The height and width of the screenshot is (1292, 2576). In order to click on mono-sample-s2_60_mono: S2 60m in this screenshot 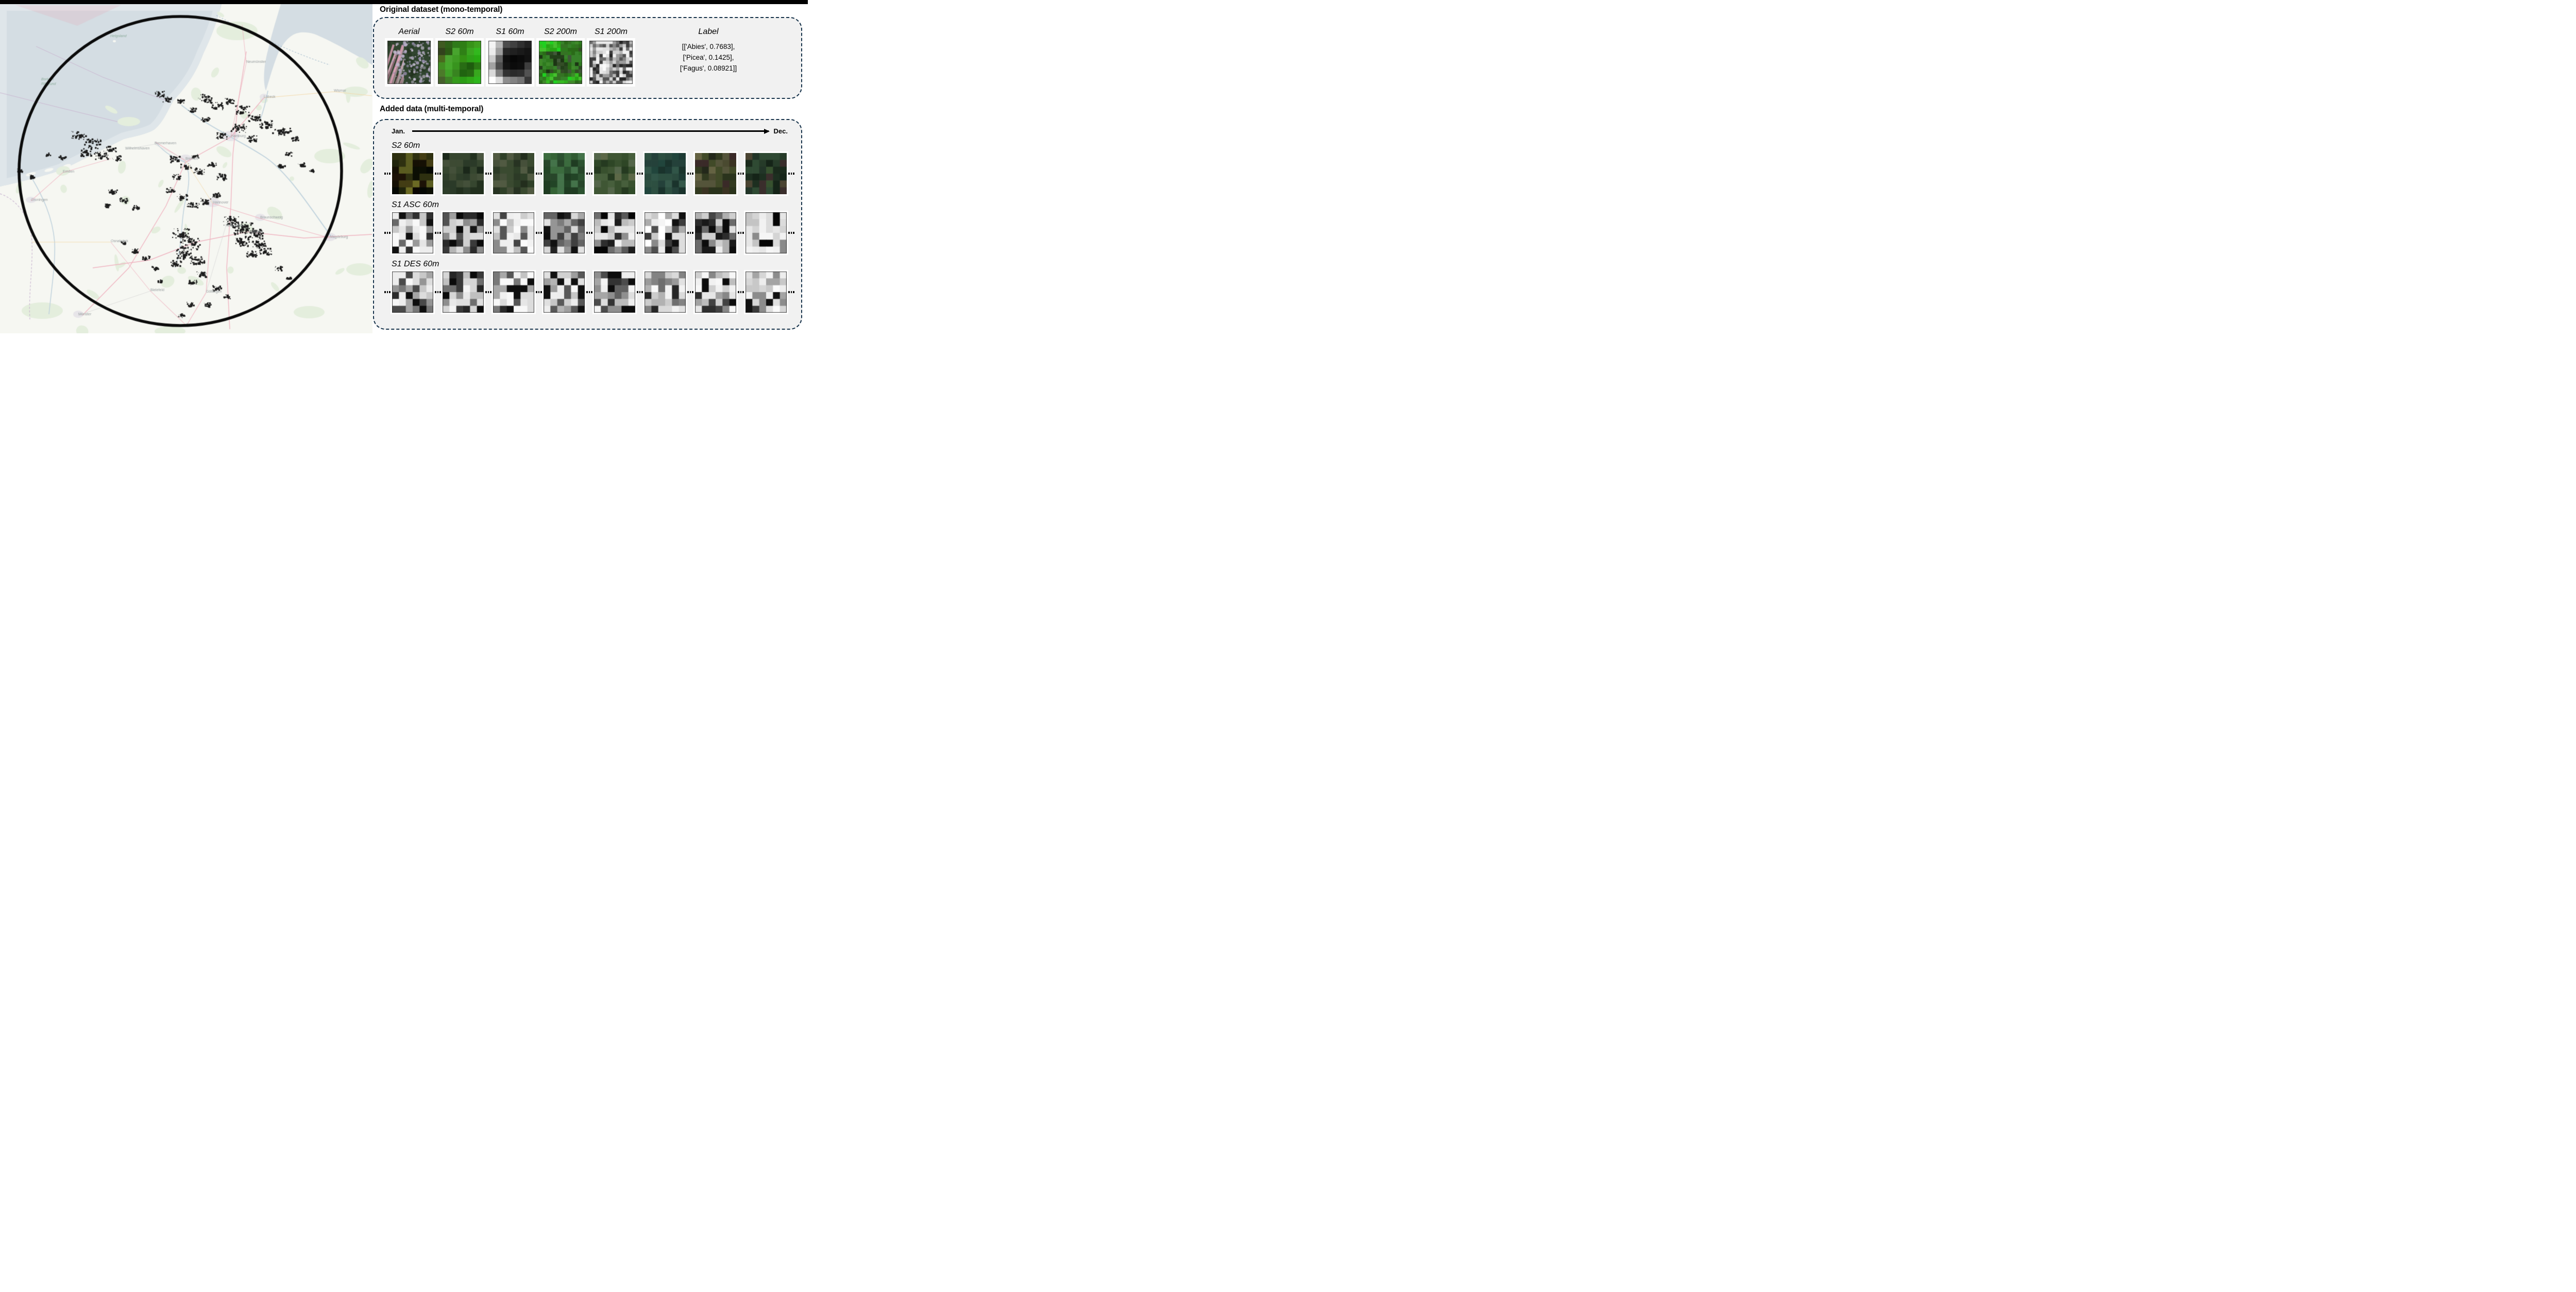, I will do `click(459, 57)`.